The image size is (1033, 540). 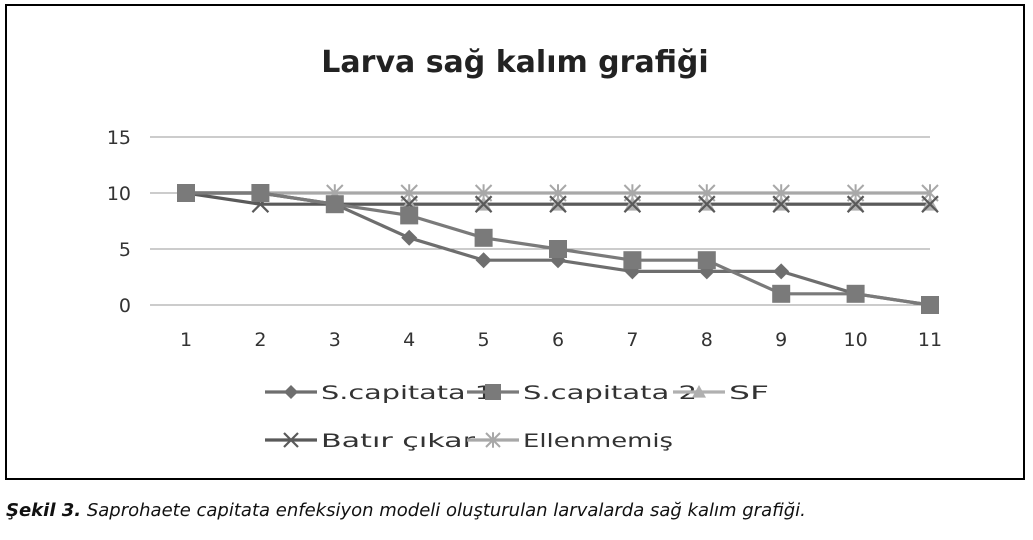 I want to click on x-tick-label: 3, so click(x=335, y=340).